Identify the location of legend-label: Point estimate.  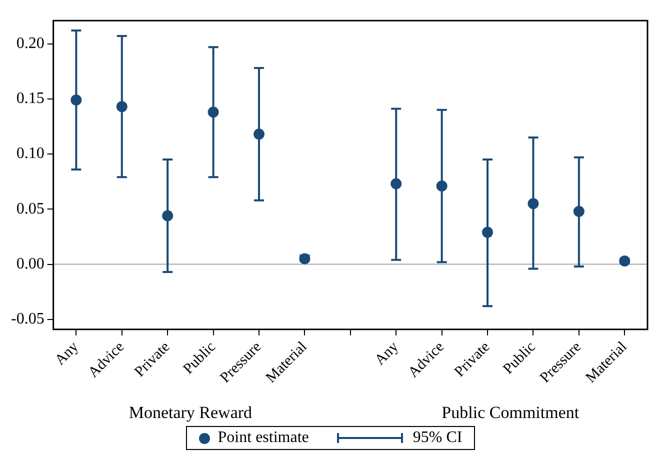
(263, 438).